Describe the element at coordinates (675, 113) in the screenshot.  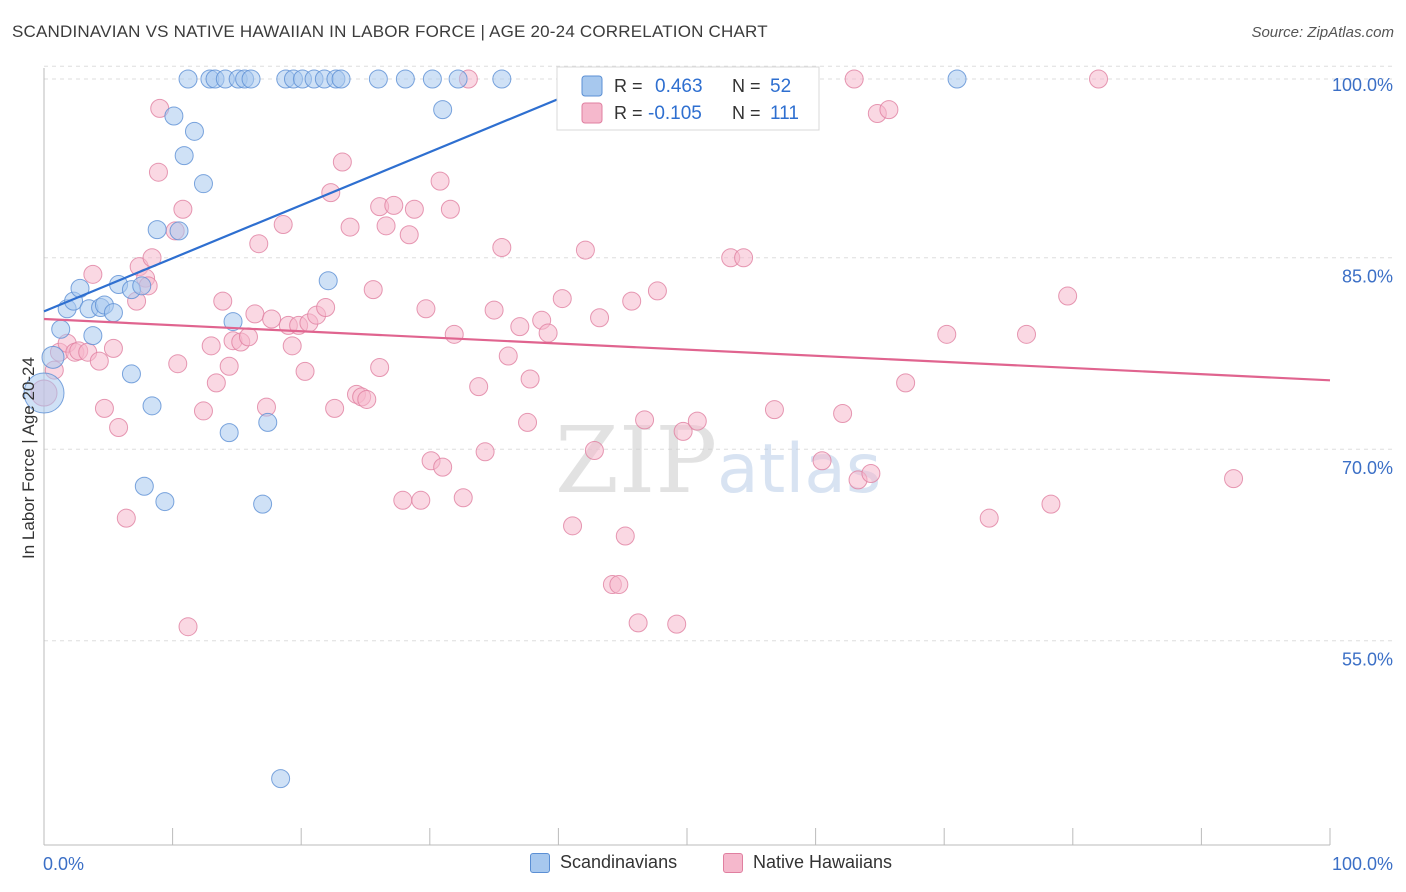
I see `legend-r-value-pink: -0.105` at that location.